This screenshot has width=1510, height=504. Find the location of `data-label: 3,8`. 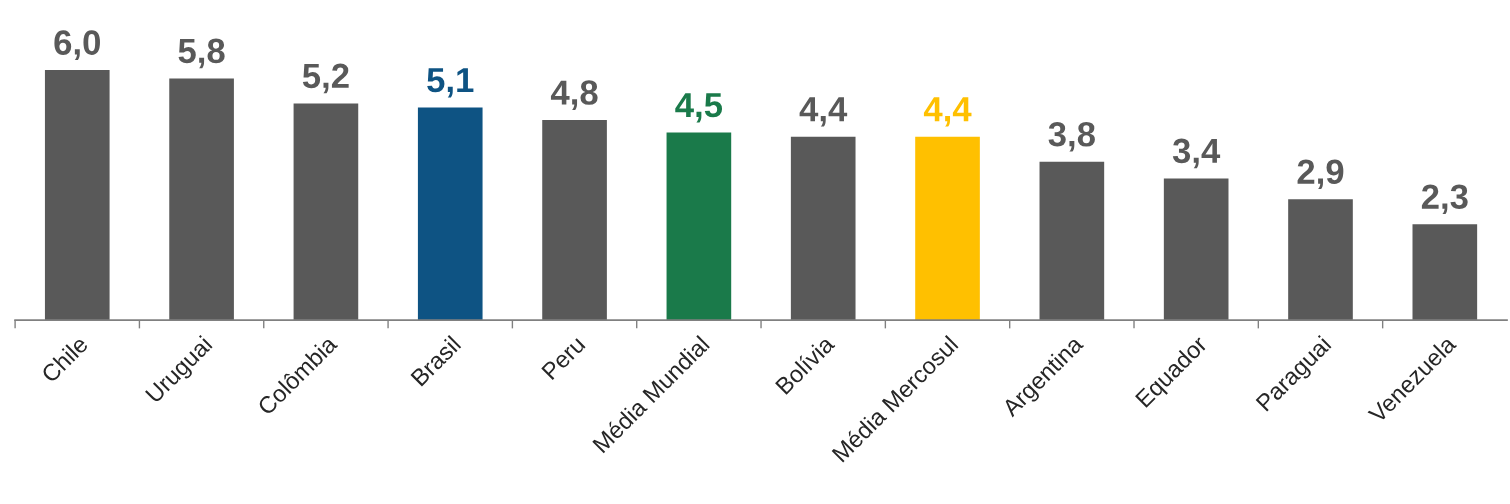

data-label: 3,8 is located at coordinates (1071, 136).